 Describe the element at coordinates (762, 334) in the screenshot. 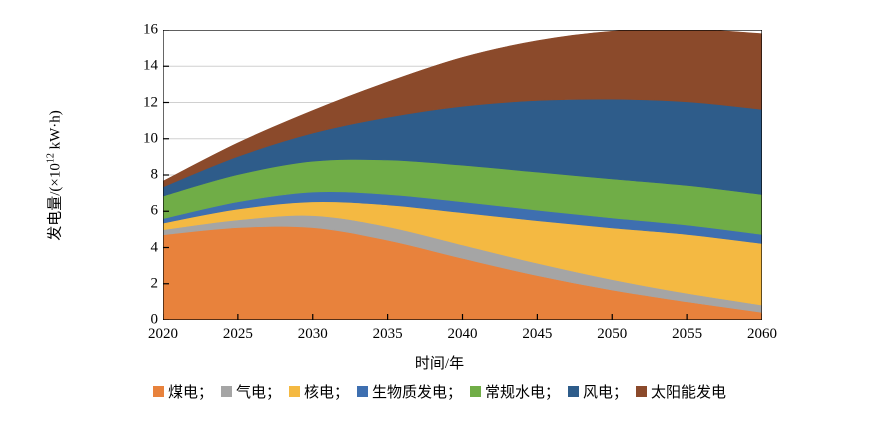

I see `x-tick-label: 2060` at that location.